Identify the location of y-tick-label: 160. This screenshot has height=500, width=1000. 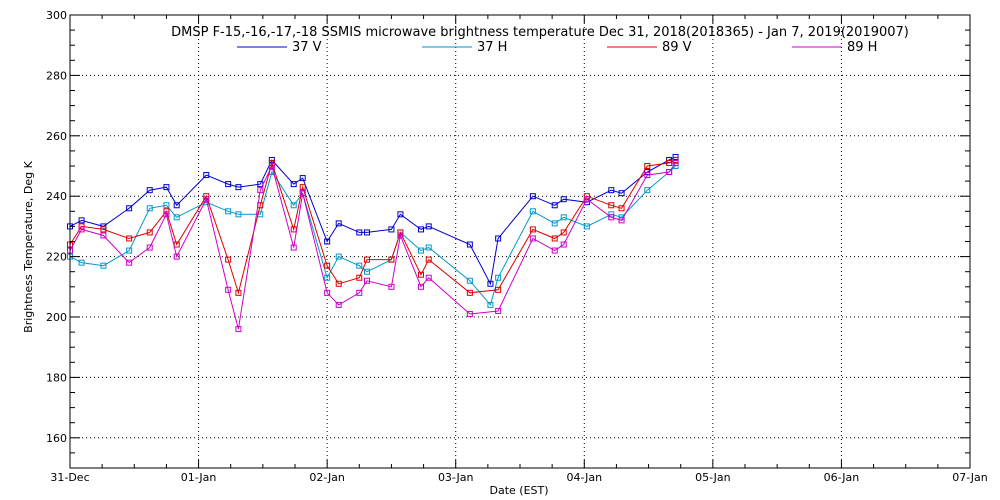
(56, 438).